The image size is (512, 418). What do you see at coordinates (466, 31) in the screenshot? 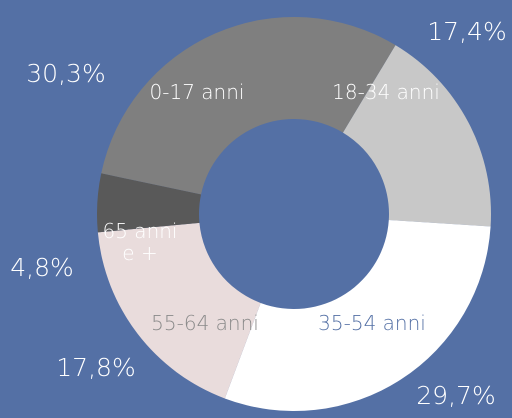
I see `value-label-1: 17,4%` at bounding box center [466, 31].